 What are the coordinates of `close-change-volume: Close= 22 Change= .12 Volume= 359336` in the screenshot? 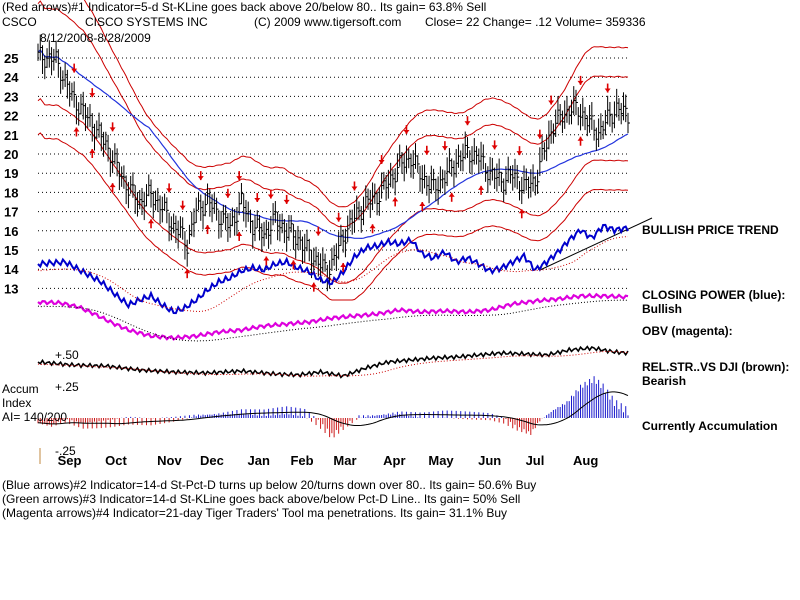 It's located at (535, 22).